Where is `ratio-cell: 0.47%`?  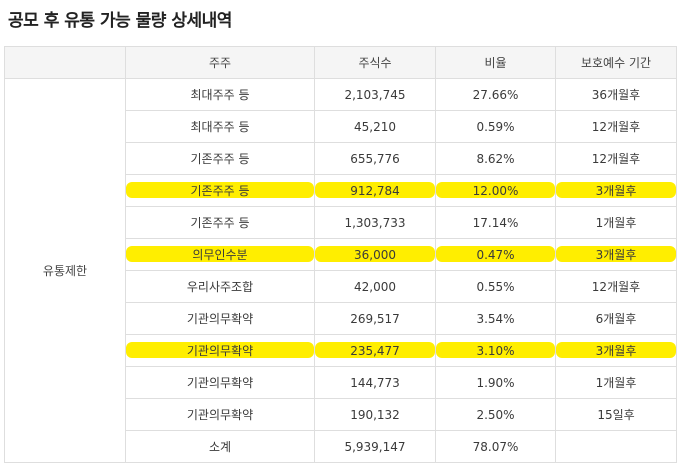 ratio-cell: 0.47% is located at coordinates (495, 254).